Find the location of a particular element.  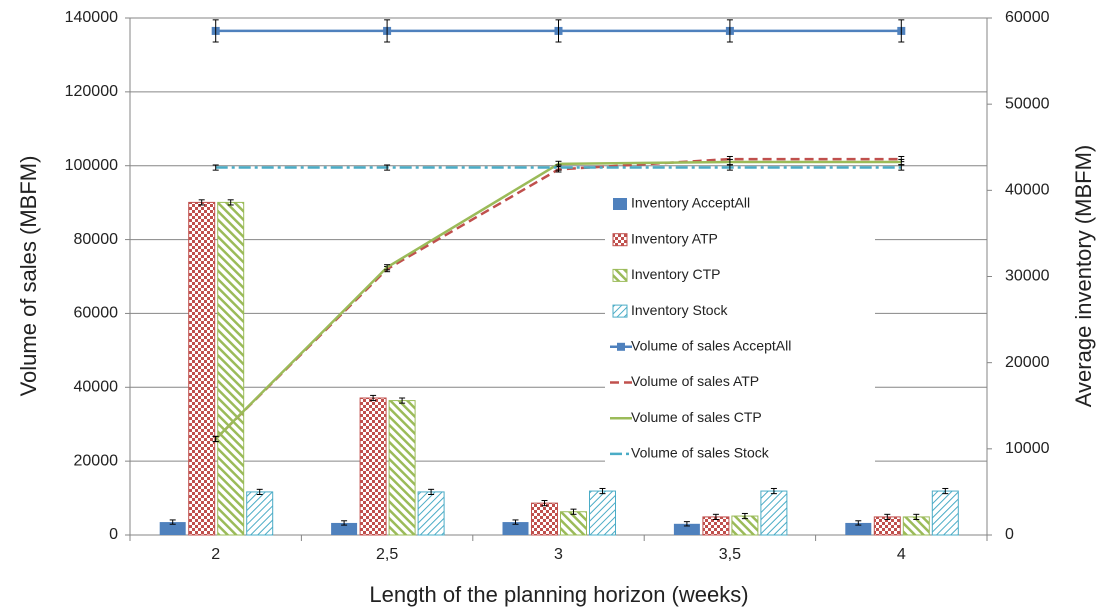

y-tick-label: 140000 is located at coordinates (91, 17).